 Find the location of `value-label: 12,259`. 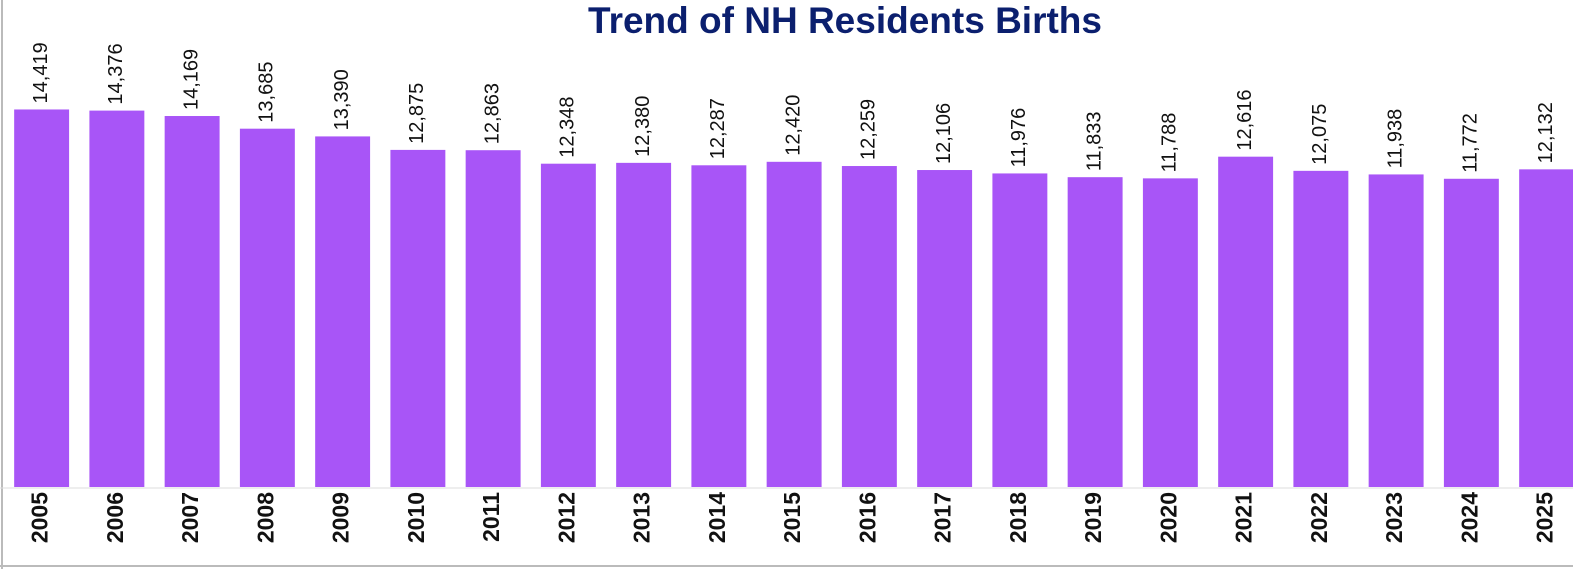

value-label: 12,259 is located at coordinates (869, 129).